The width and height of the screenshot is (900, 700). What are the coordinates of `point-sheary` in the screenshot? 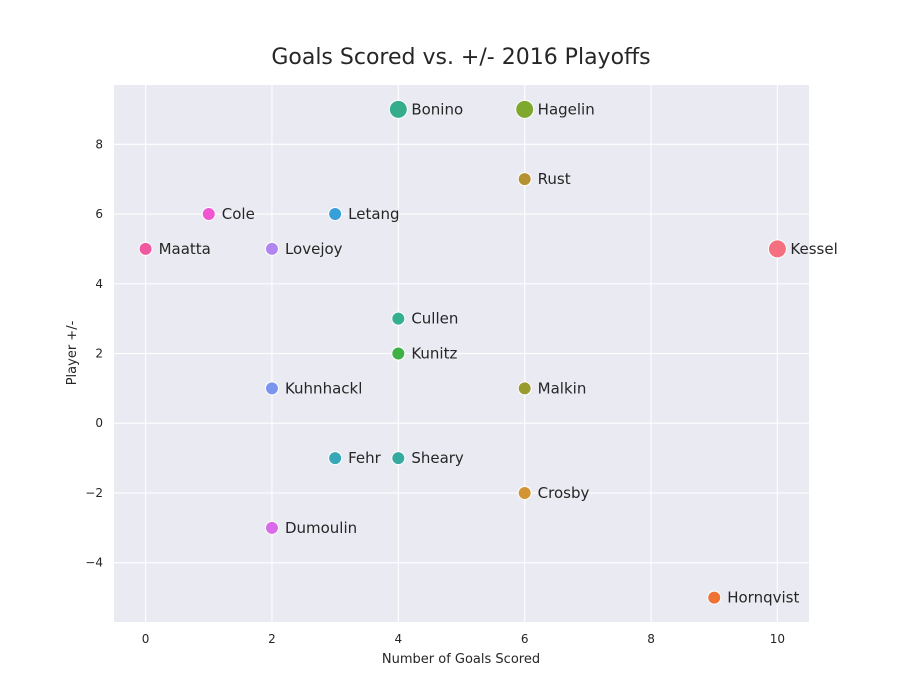 It's located at (398, 458).